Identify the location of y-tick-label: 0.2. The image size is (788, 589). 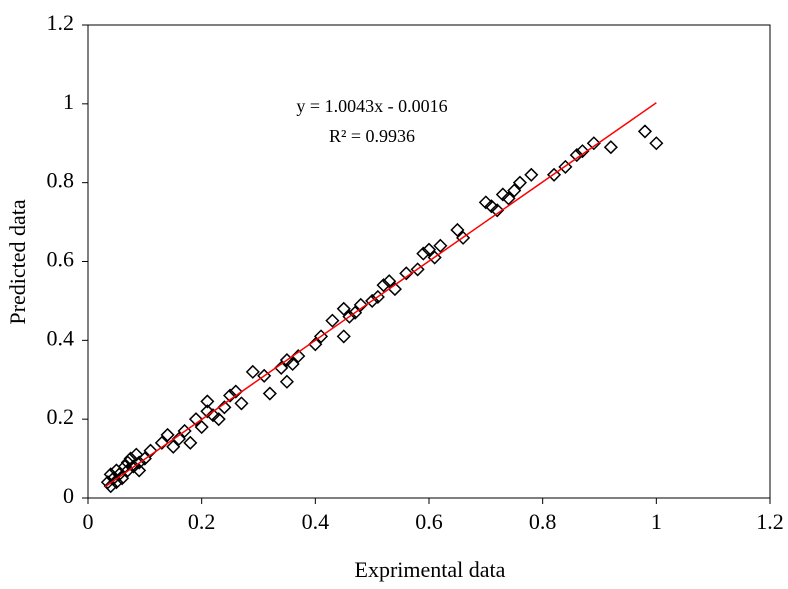
(61, 416).